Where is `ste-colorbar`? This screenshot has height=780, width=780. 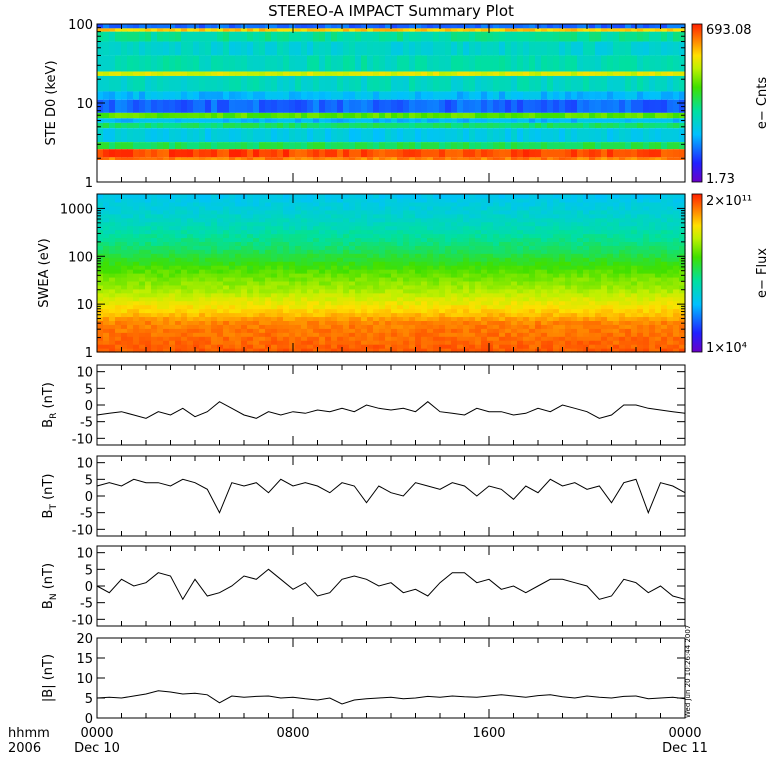 ste-colorbar is located at coordinates (697, 103).